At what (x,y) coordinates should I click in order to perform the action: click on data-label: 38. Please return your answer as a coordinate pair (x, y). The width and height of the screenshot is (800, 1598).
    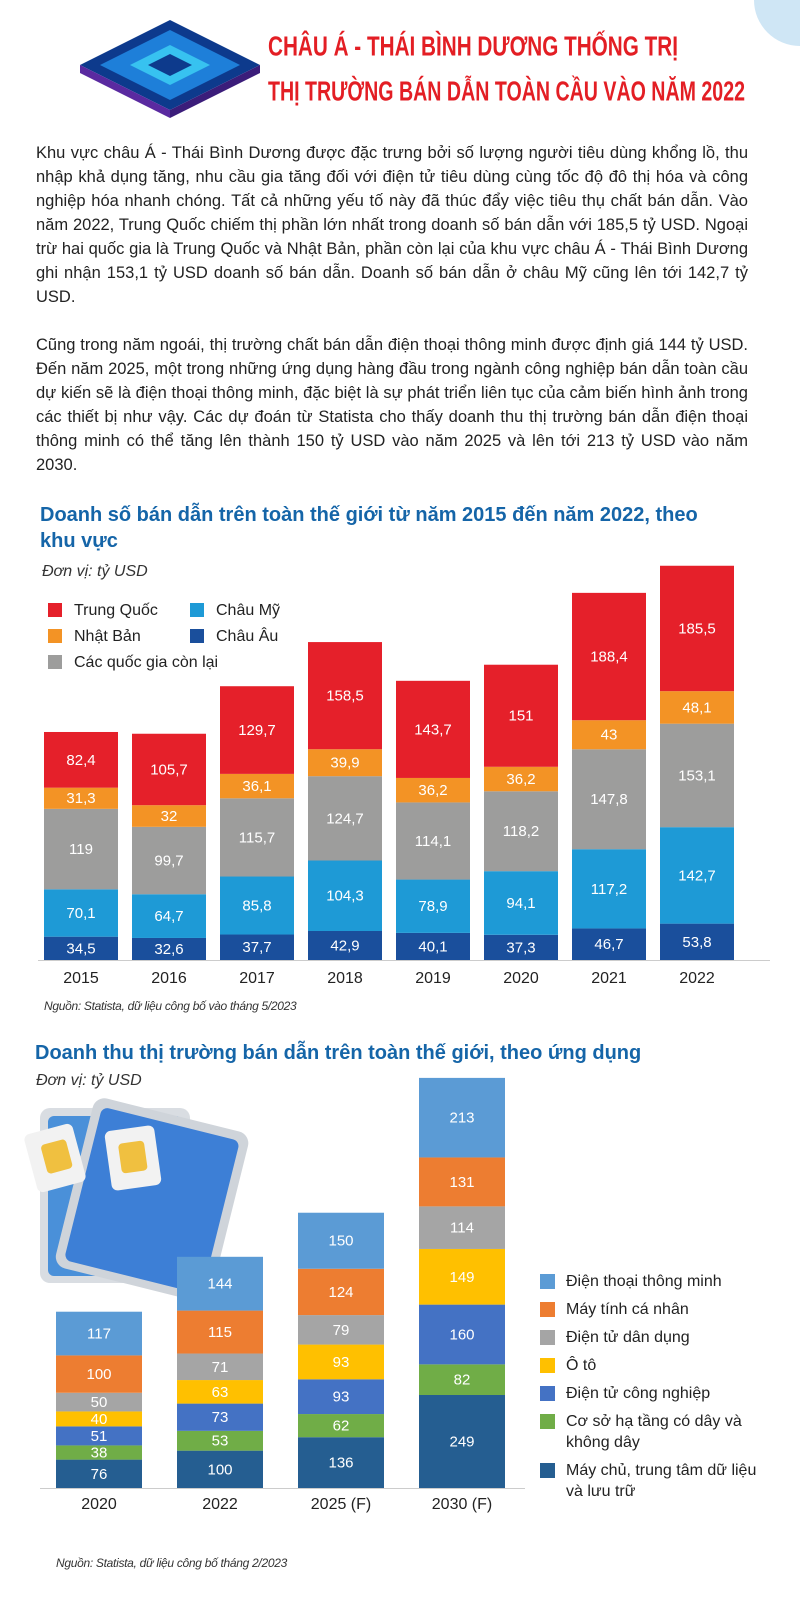
    Looking at the image, I should click on (99, 1452).